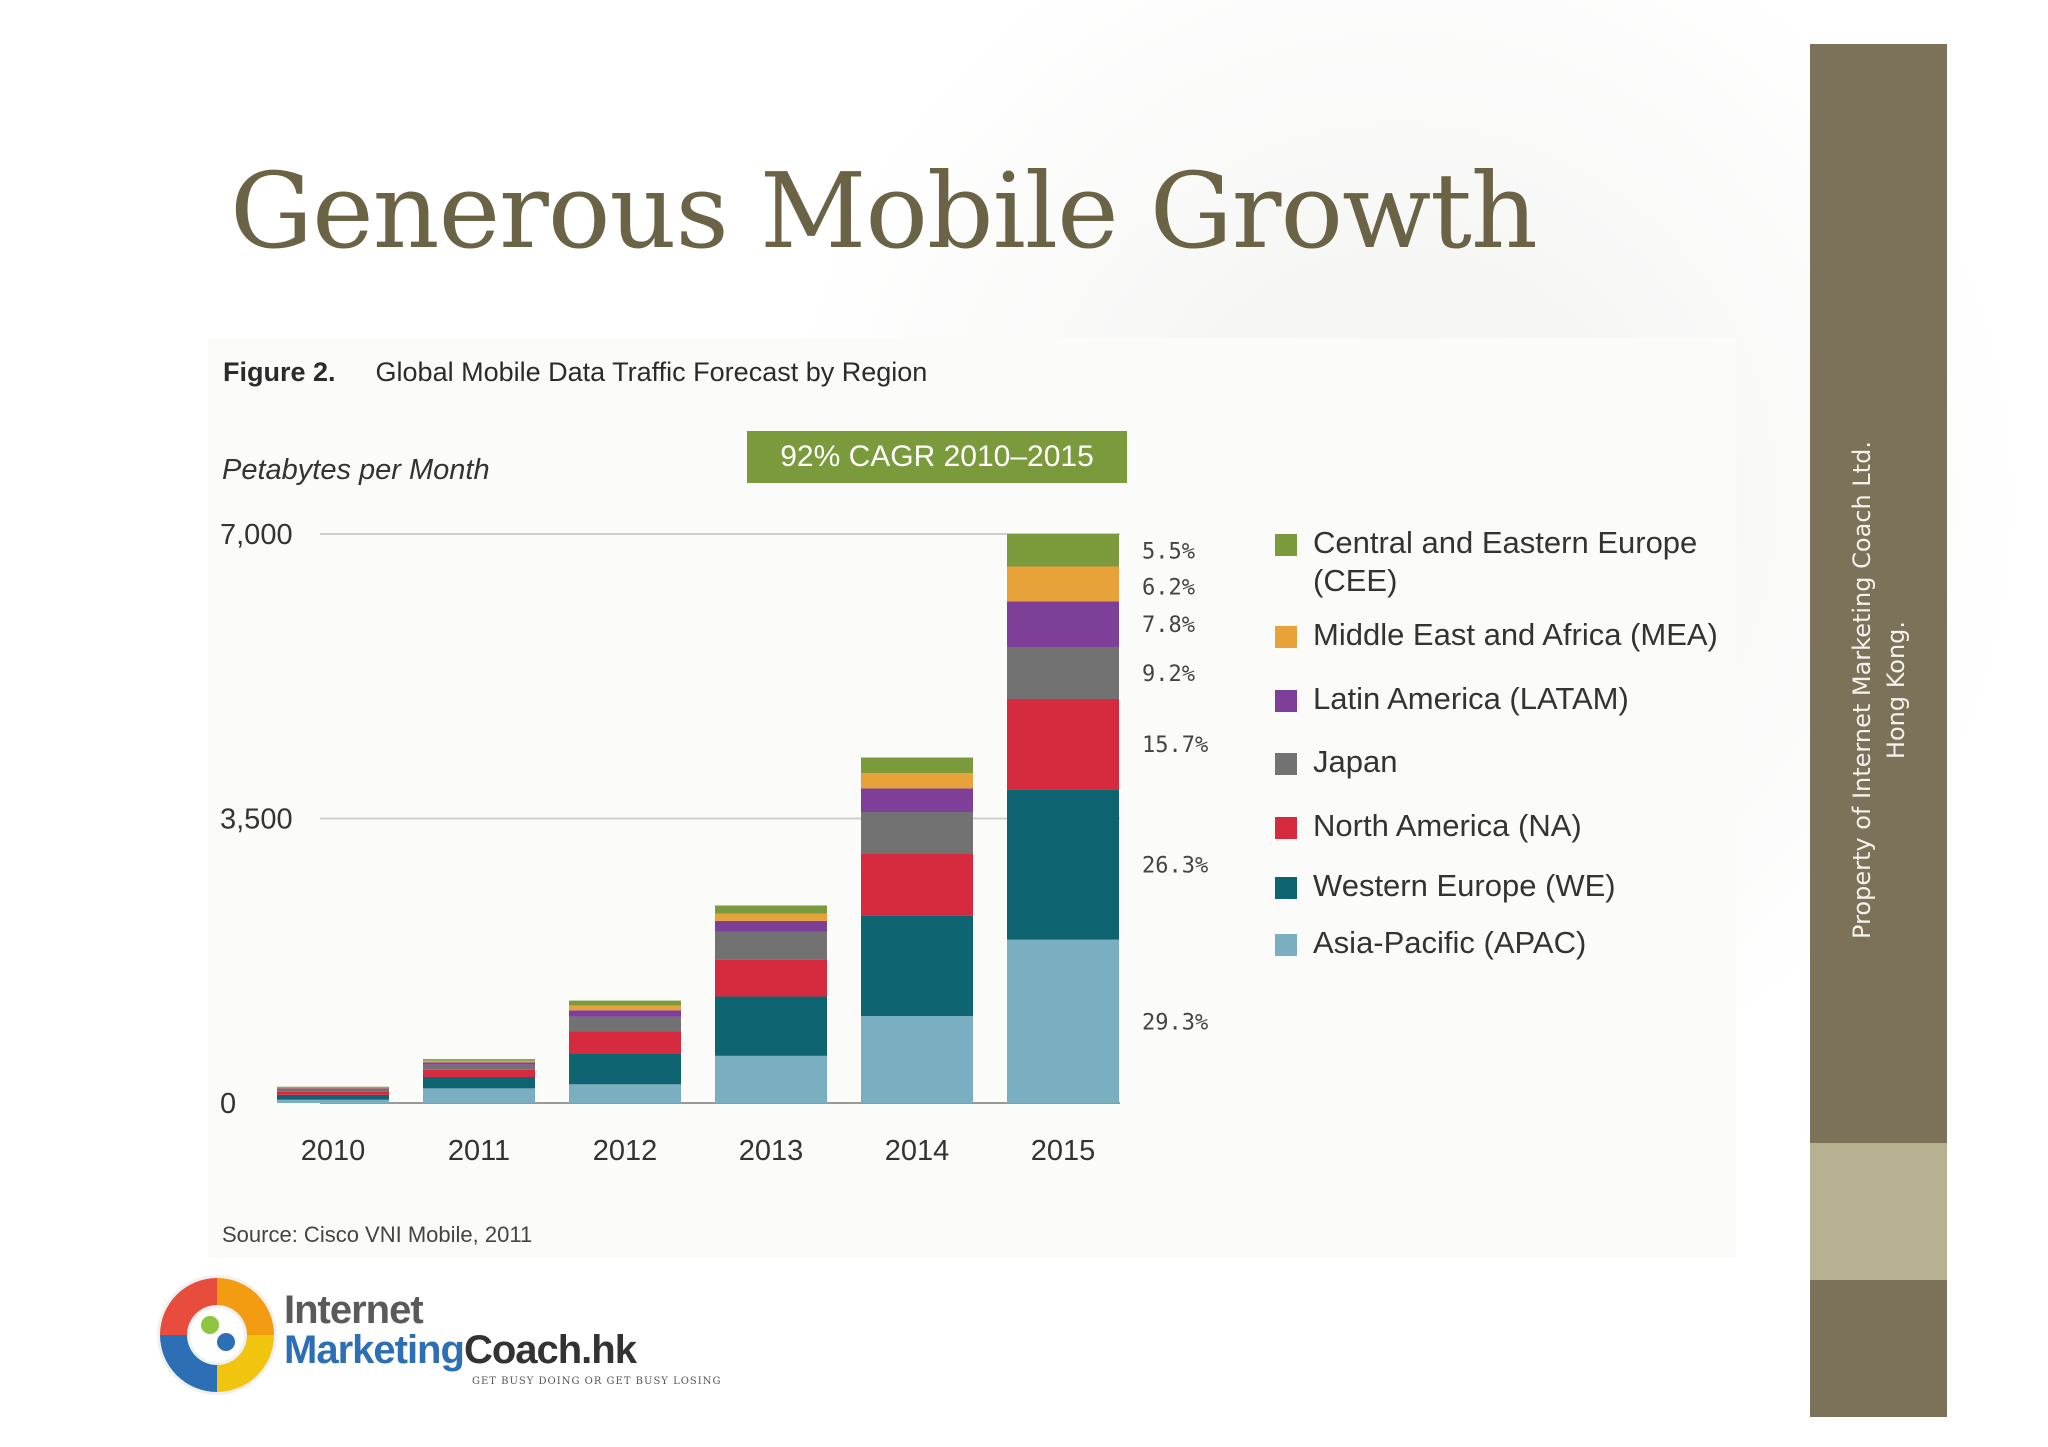 The width and height of the screenshot is (2048, 1447). I want to click on legend-label: Western Europe (WE), so click(1464, 885).